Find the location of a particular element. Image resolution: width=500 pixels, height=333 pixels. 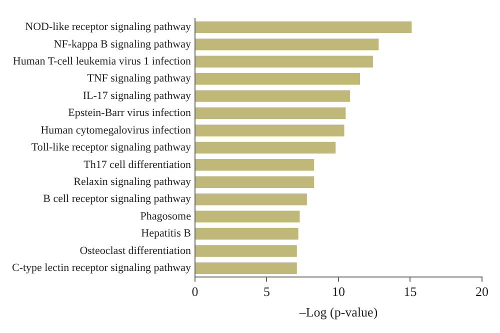

y-tick-label: C-type lectin receptor signaling pathway is located at coordinates (102, 268).